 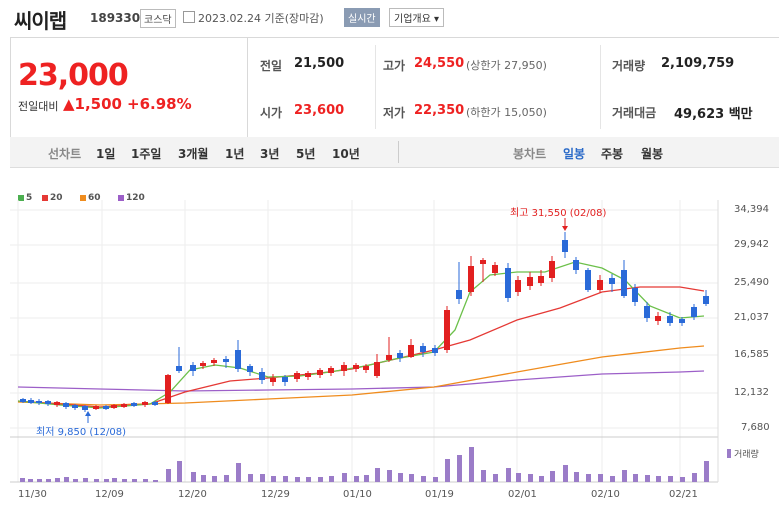 I want to click on range-3m: 3개월, so click(x=193, y=154).